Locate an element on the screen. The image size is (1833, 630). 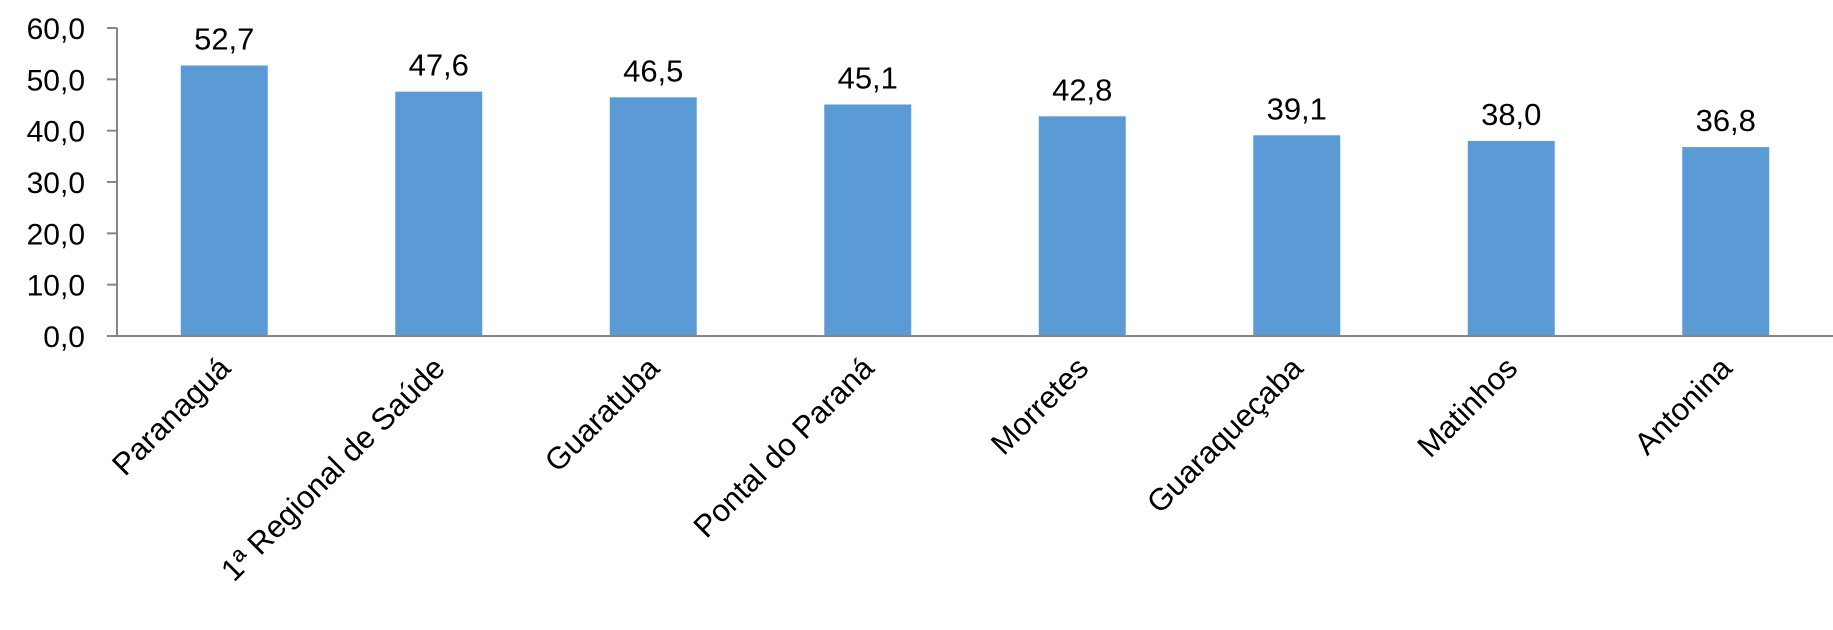
y-tick-label: 0,0 is located at coordinates (64, 337).